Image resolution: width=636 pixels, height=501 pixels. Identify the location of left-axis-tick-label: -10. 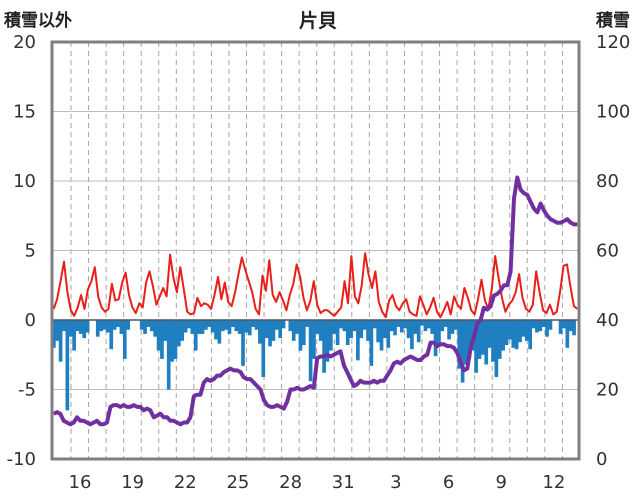
(21, 459).